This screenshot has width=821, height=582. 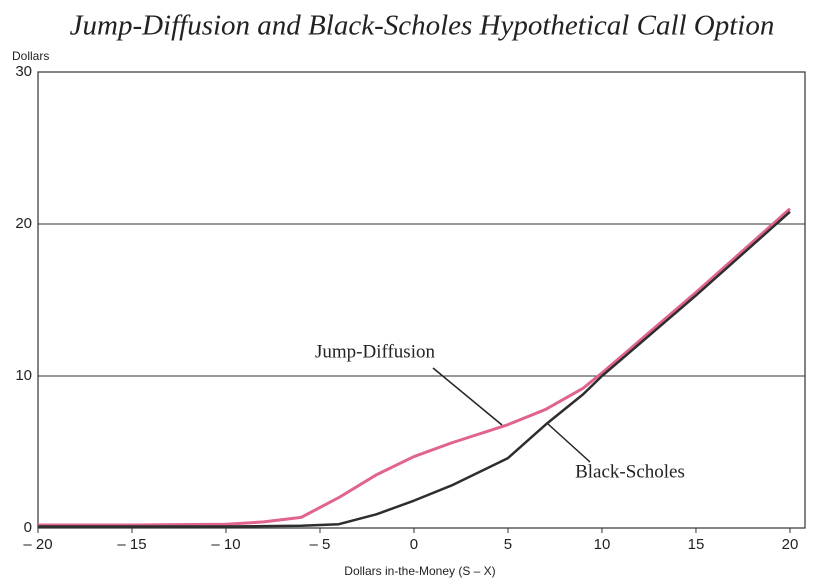 I want to click on series-label: Jump-Diffusion, so click(x=375, y=351).